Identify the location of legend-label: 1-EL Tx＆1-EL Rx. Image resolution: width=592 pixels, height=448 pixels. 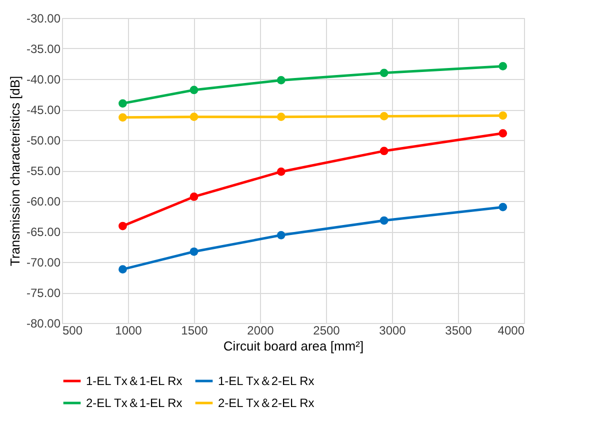
(134, 381).